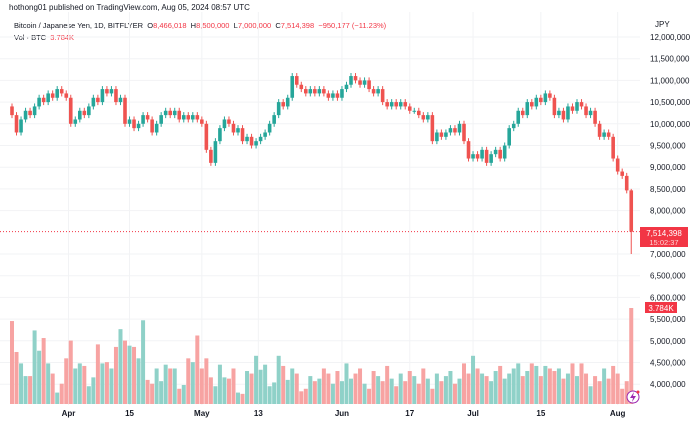 The height and width of the screenshot is (421, 697). What do you see at coordinates (670, 37) in the screenshot?
I see `y-tick-label: 12,000,000` at bounding box center [670, 37].